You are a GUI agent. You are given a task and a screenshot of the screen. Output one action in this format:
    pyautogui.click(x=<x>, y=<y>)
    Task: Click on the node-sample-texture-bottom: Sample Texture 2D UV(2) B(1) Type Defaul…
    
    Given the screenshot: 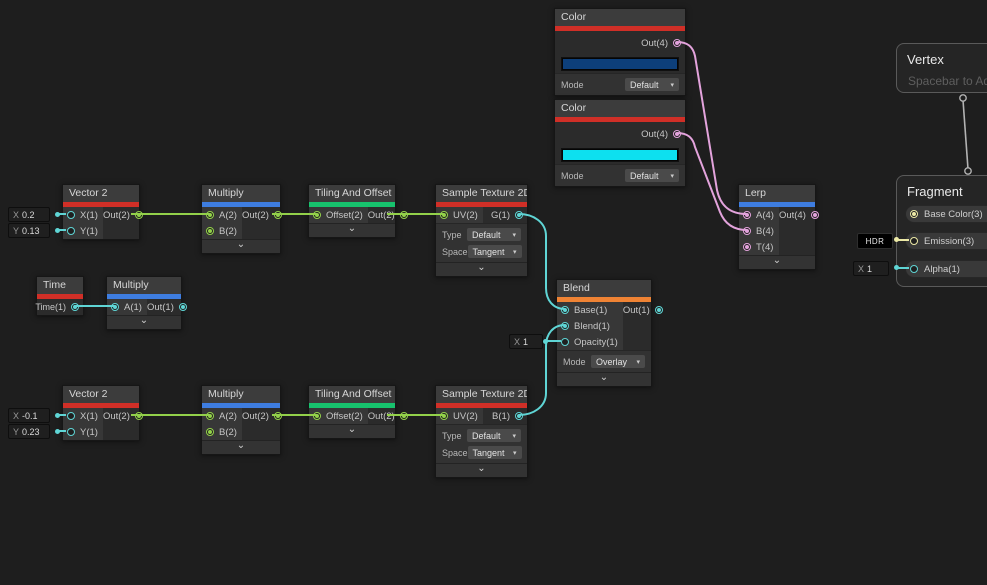 What is the action you would take?
    pyautogui.click(x=481, y=431)
    